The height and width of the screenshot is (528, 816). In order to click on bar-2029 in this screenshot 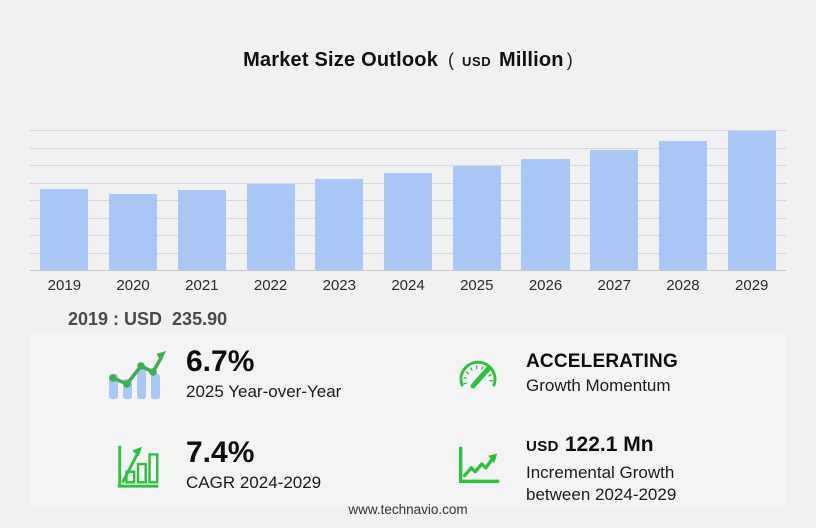, I will do `click(751, 200)`.